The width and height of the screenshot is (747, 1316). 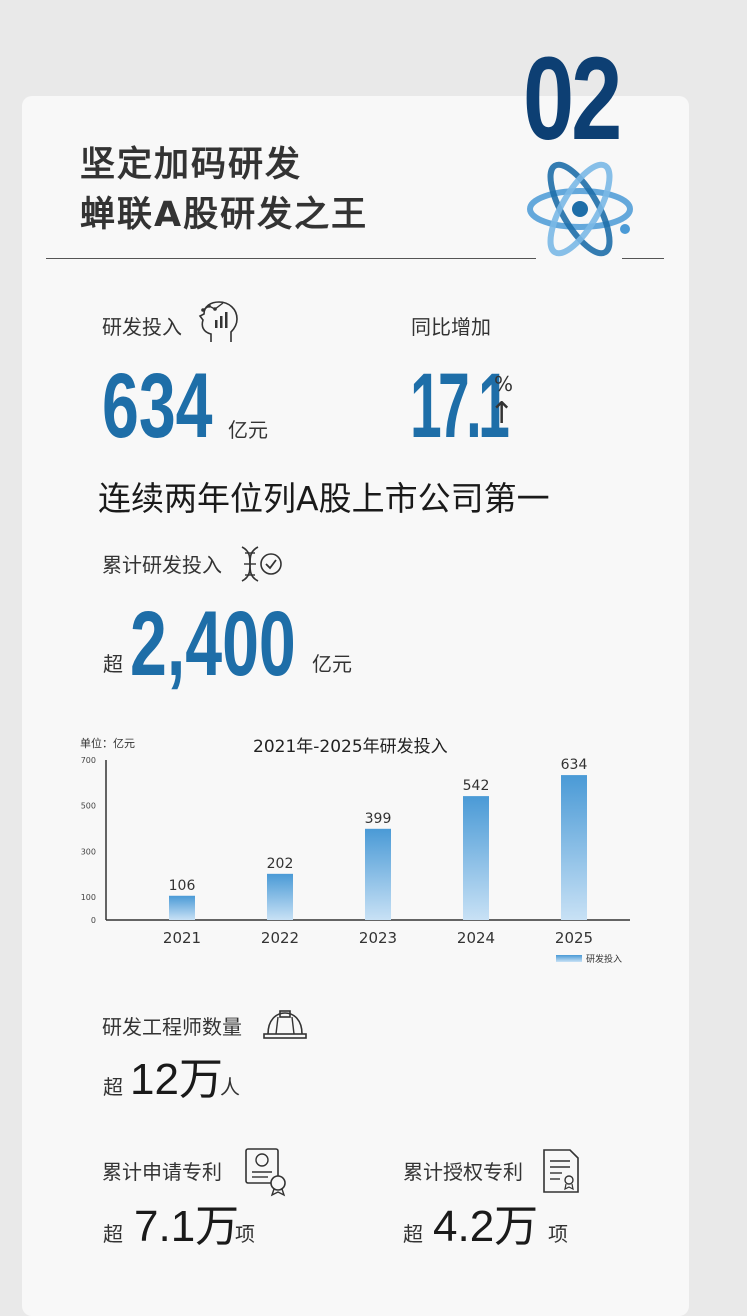 I want to click on data-label-2022: 202, so click(x=280, y=864).